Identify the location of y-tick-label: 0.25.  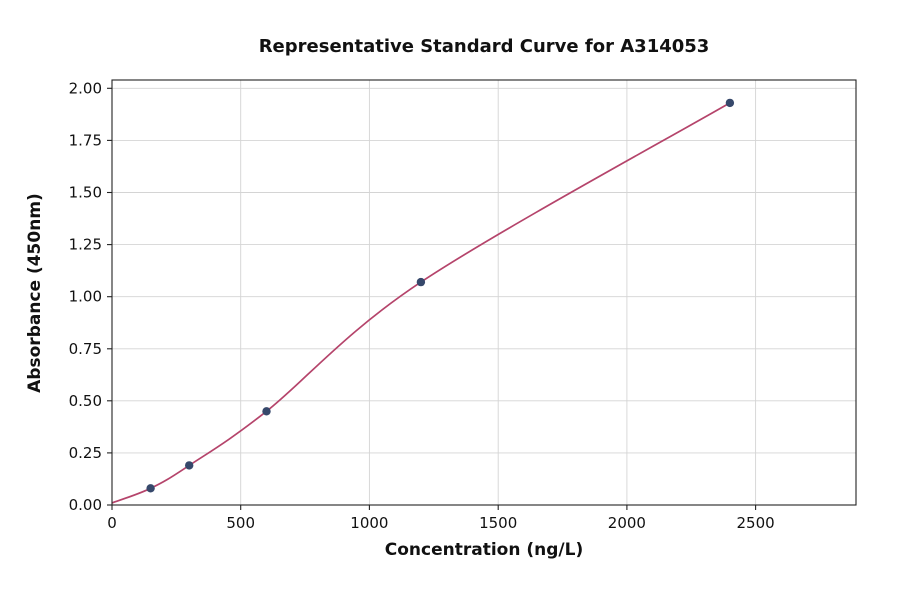
(85, 453).